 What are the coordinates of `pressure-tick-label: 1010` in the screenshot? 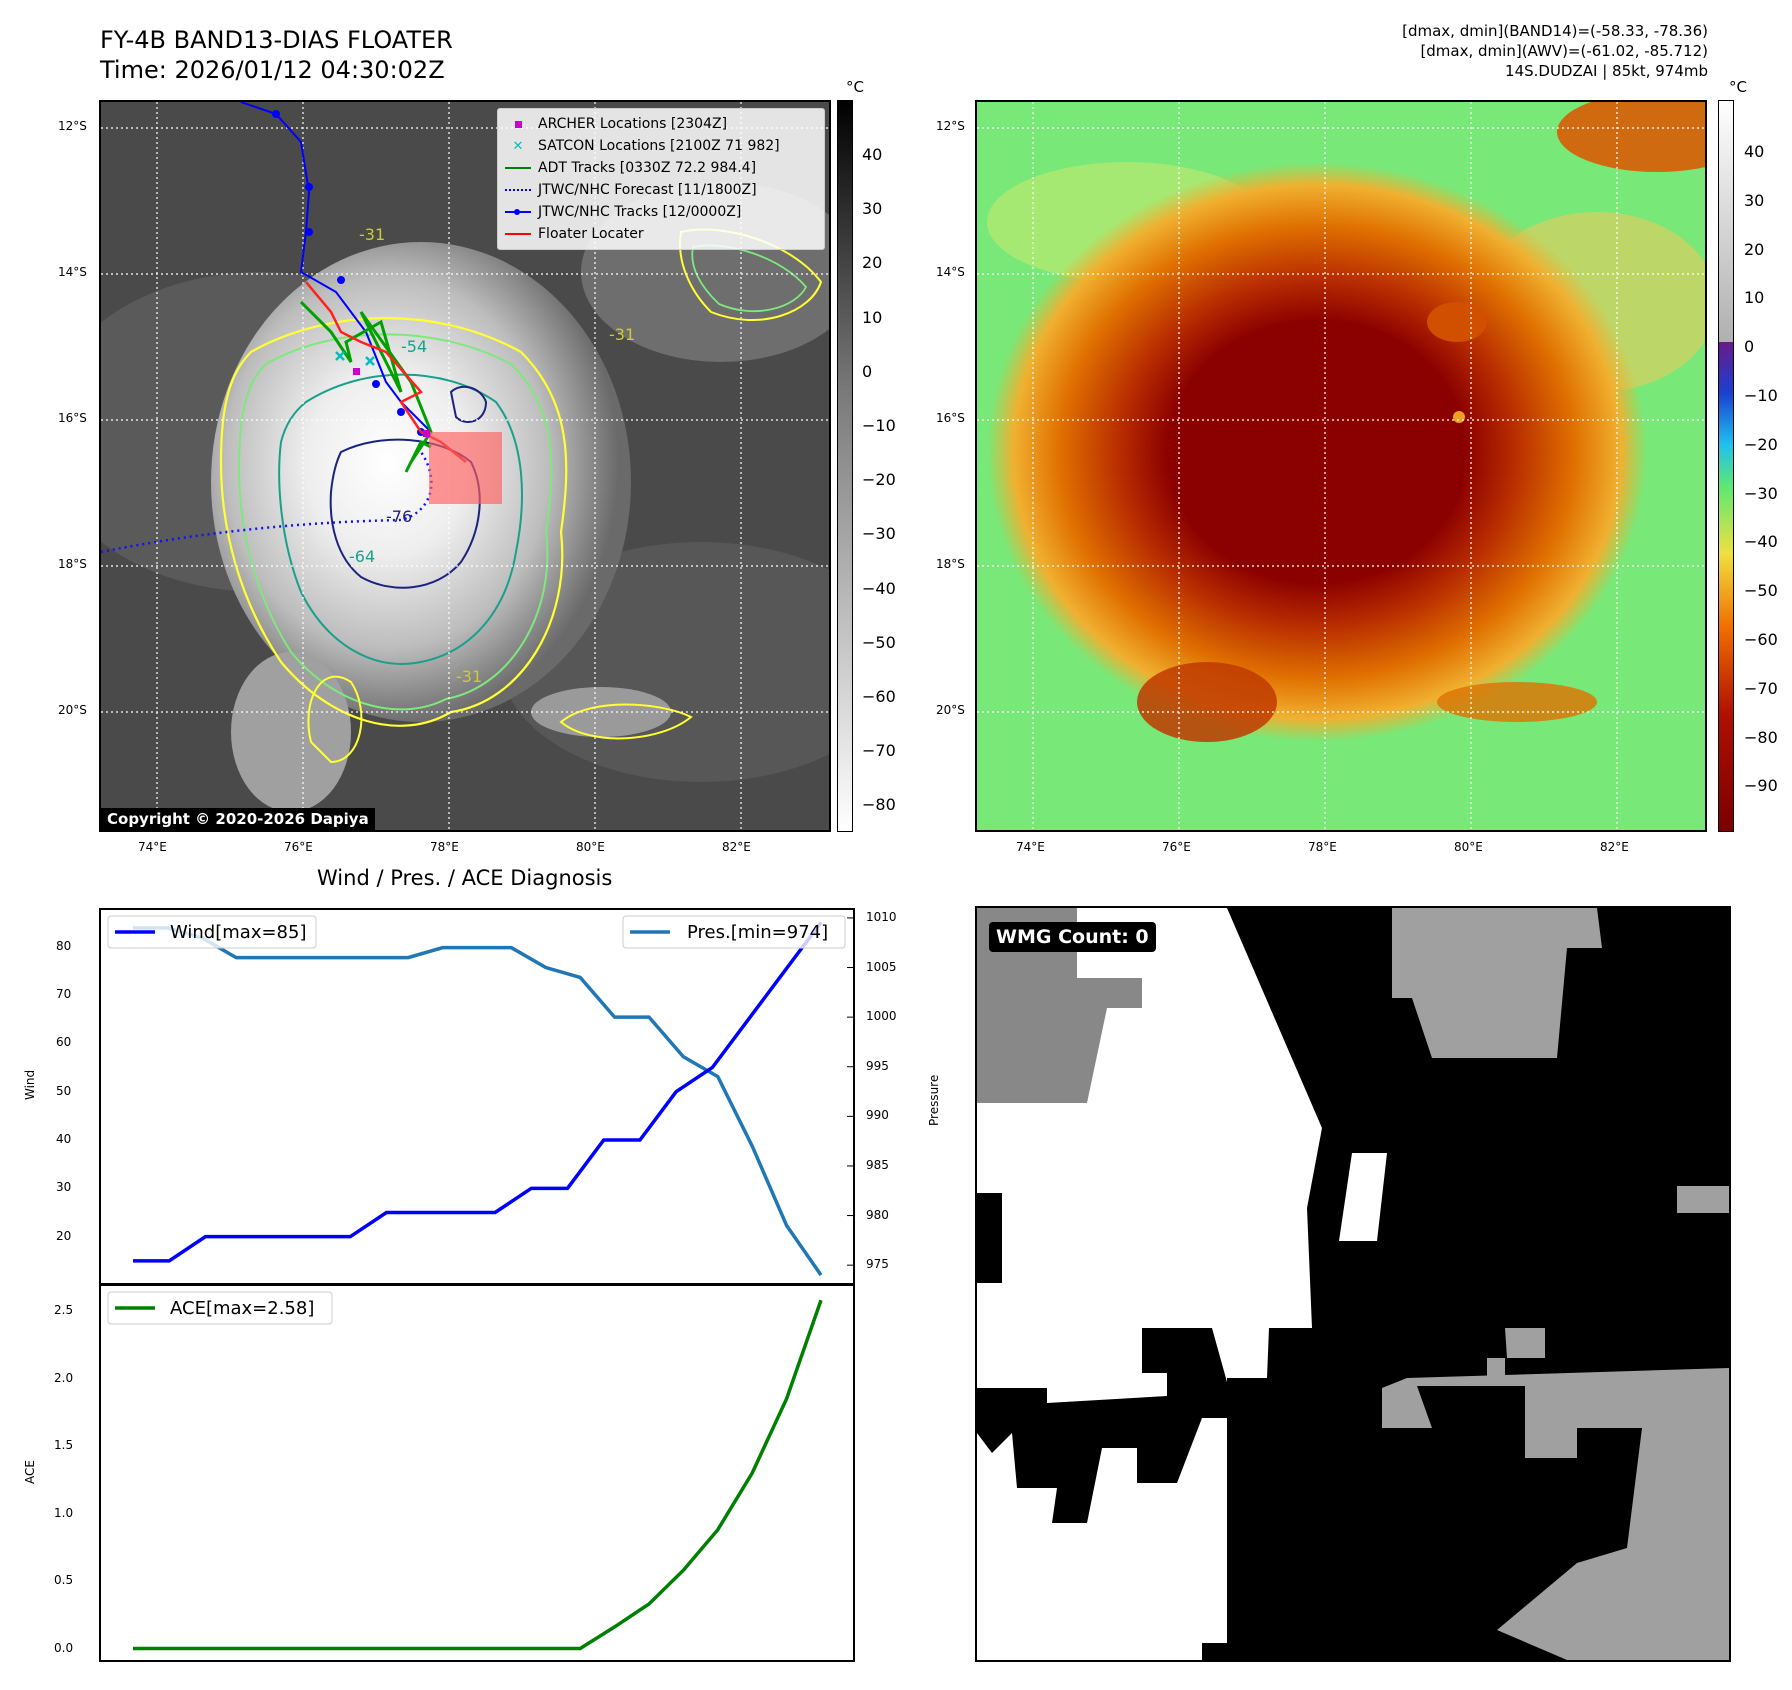 It's located at (881, 916).